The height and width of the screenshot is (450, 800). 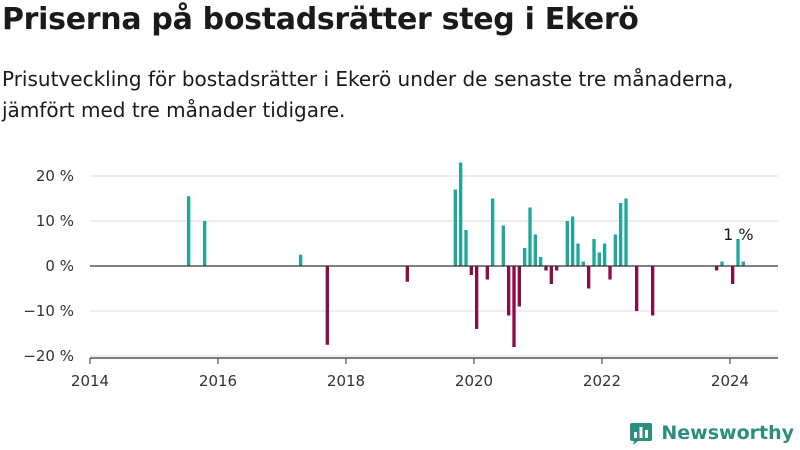 What do you see at coordinates (474, 381) in the screenshot?
I see `x-tick-label: 2020` at bounding box center [474, 381].